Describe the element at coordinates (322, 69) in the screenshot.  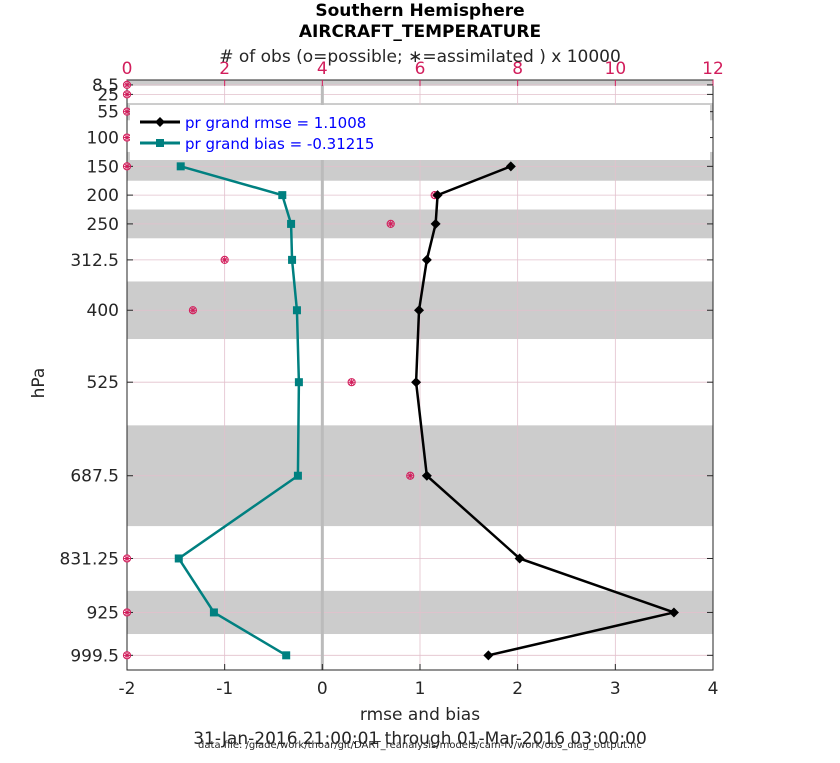
I see `top-tick-label: 4` at that location.